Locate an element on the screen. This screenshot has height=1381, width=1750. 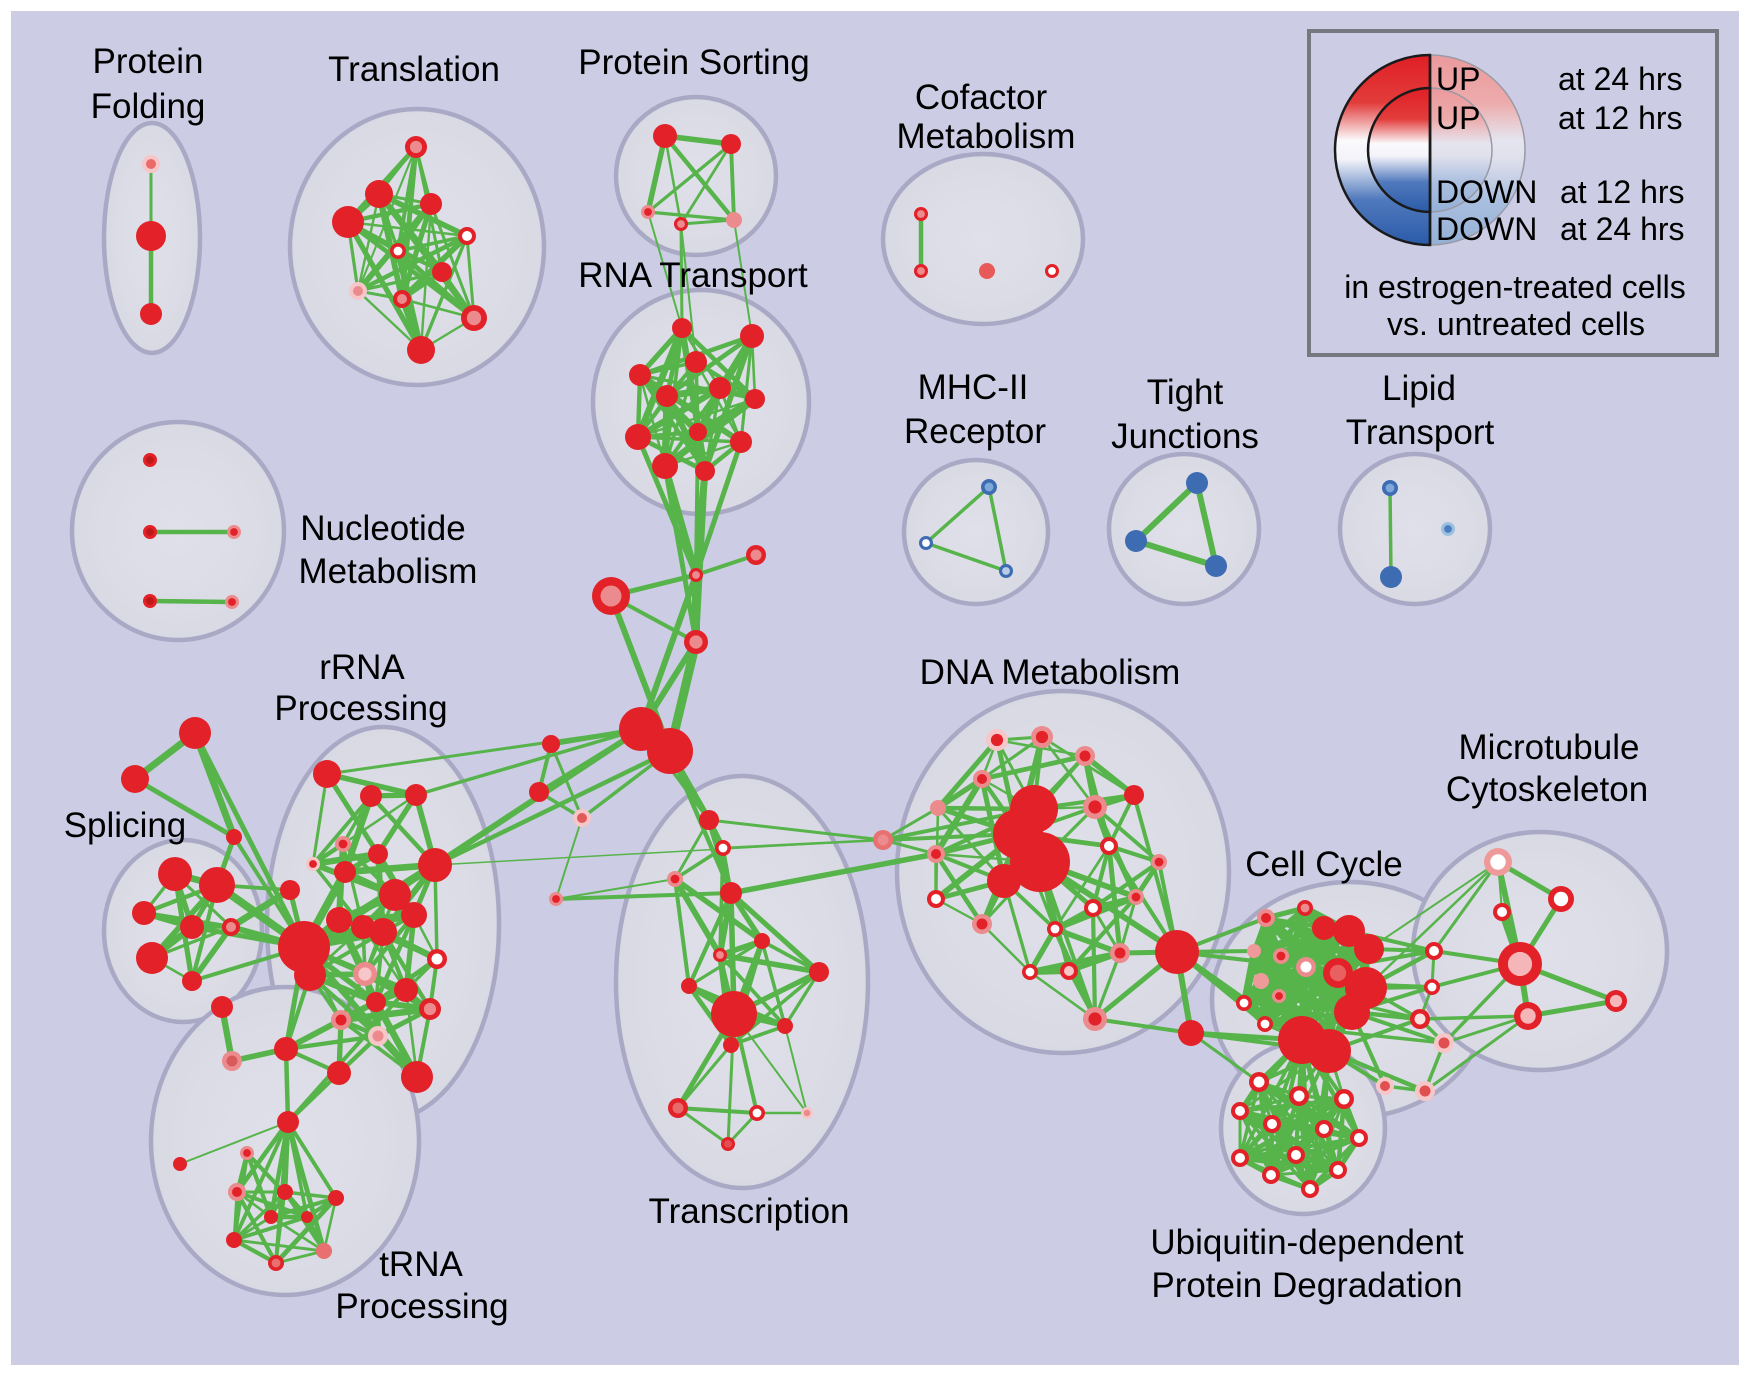
svg-text: Lipid is located at coordinates (1419, 388).